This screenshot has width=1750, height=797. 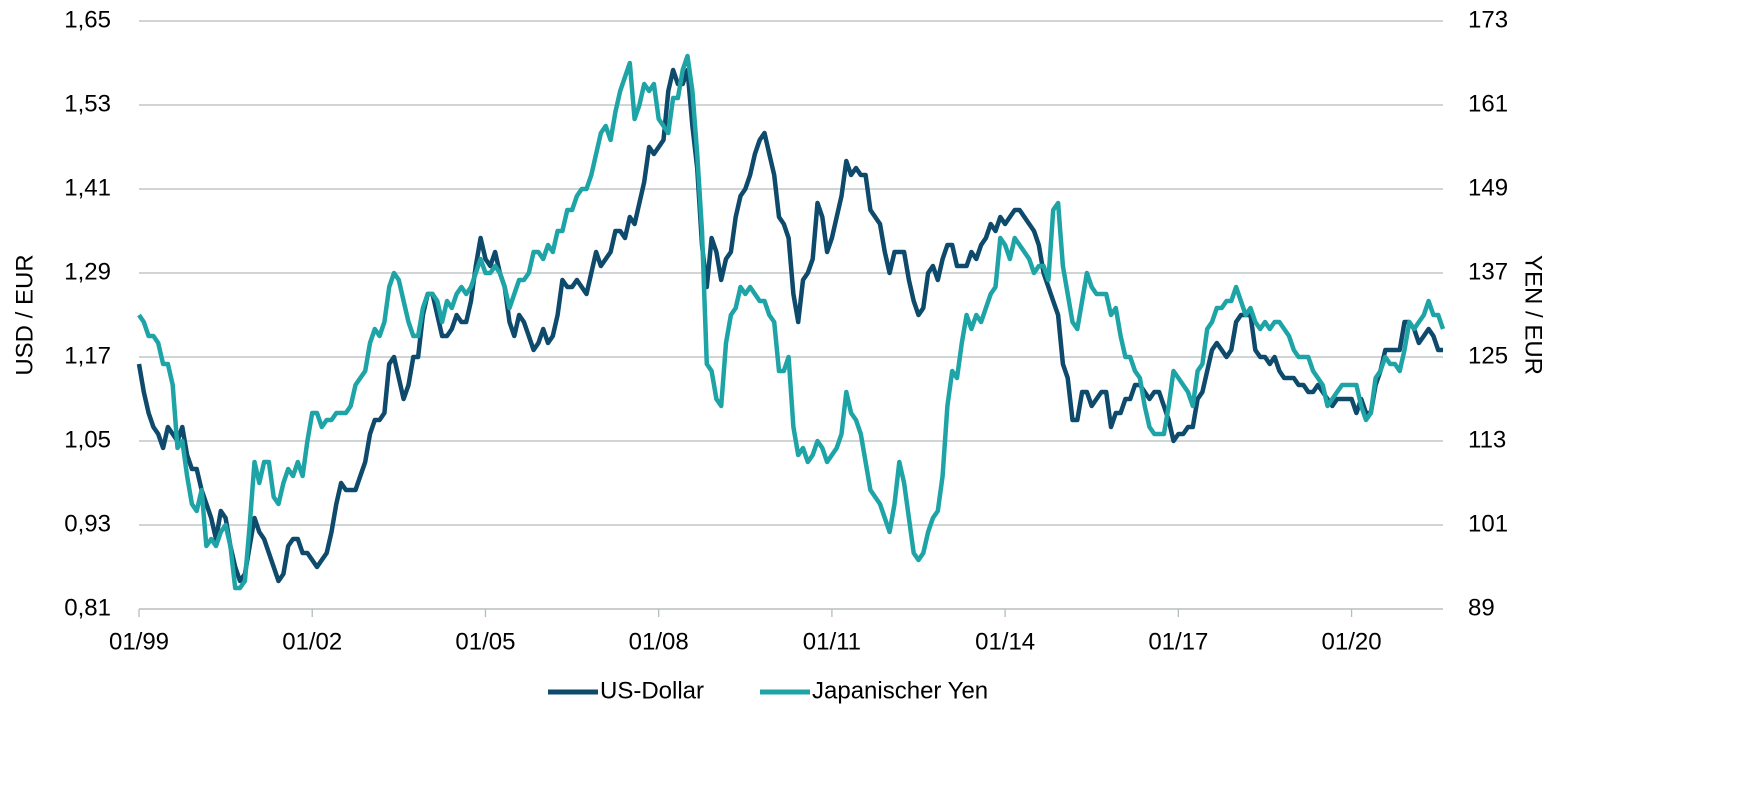 What do you see at coordinates (1488, 187) in the screenshot?
I see `y2-tick-label: 149` at bounding box center [1488, 187].